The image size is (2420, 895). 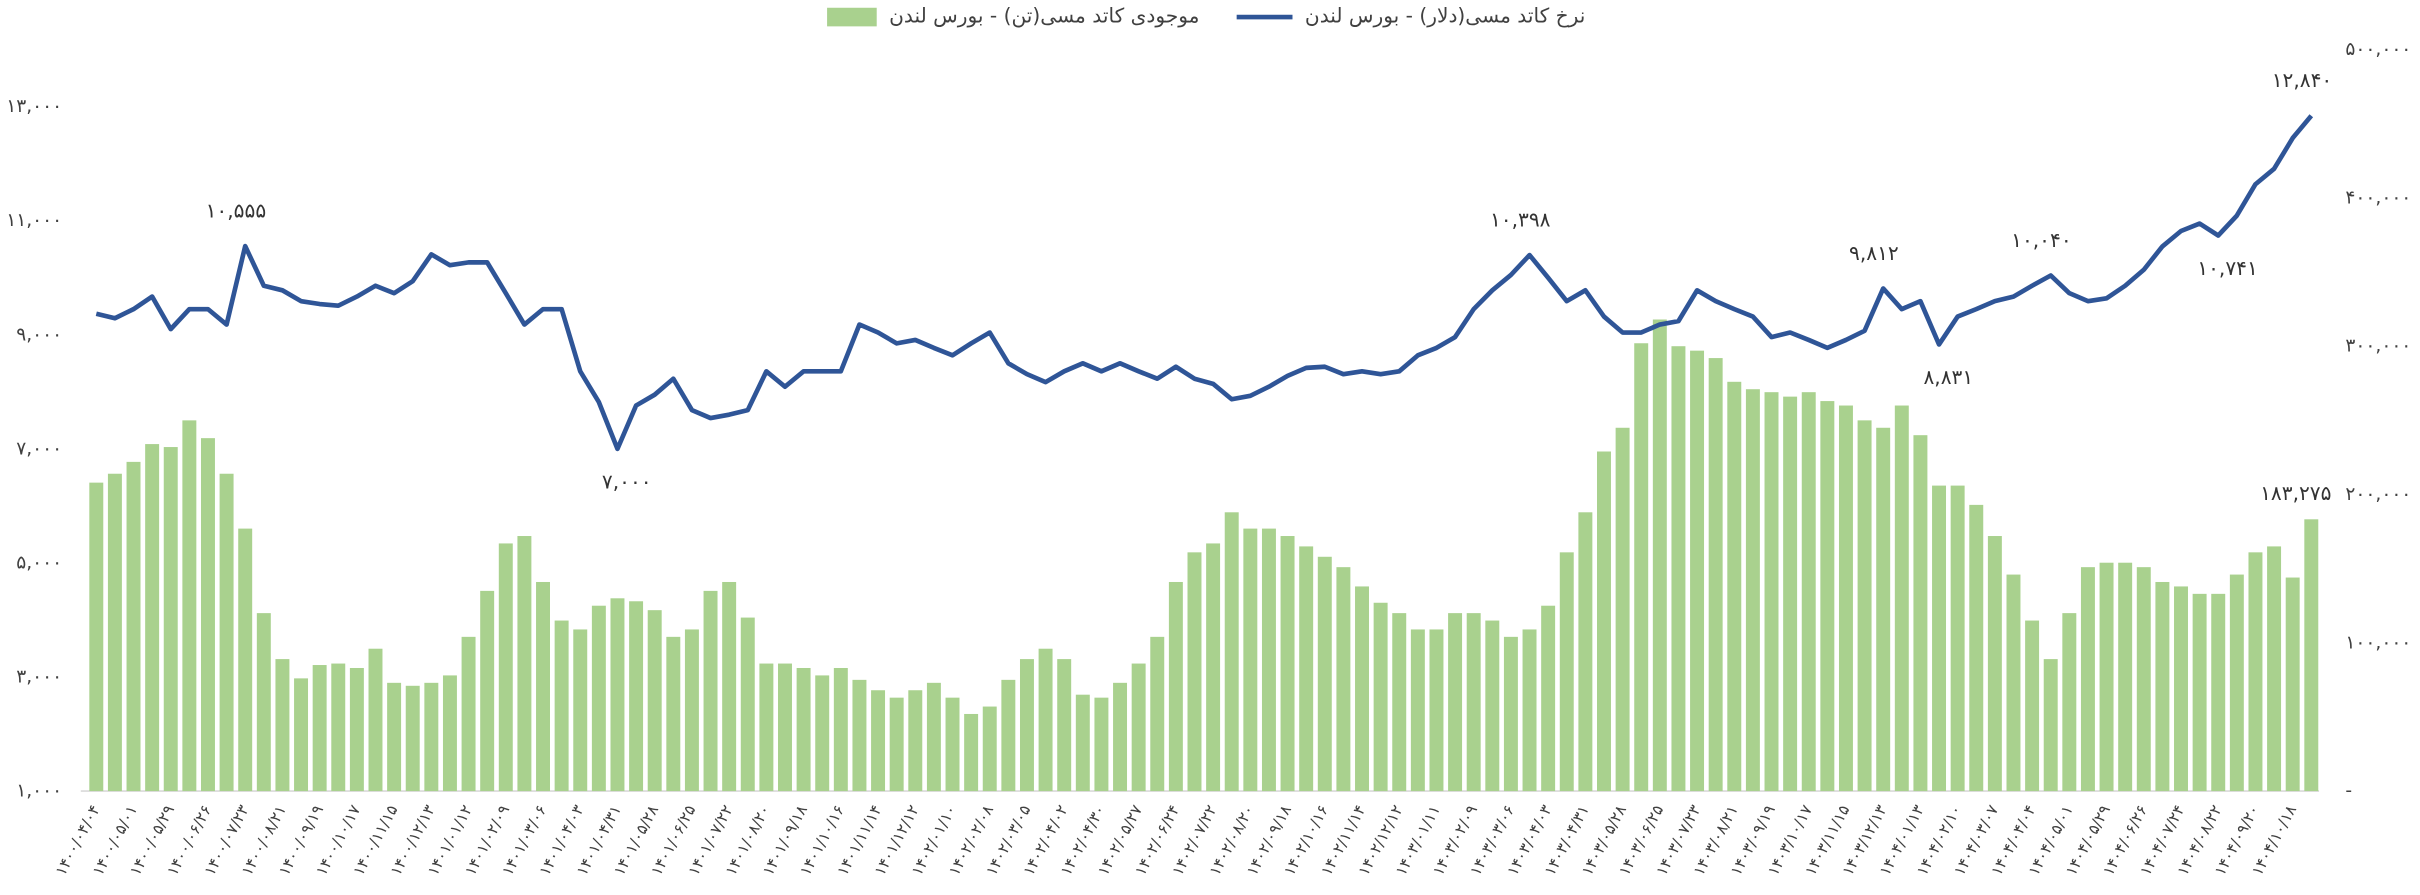 What do you see at coordinates (2302, 80) in the screenshot?
I see `data-label: ۱۲,۸۴۰` at bounding box center [2302, 80].